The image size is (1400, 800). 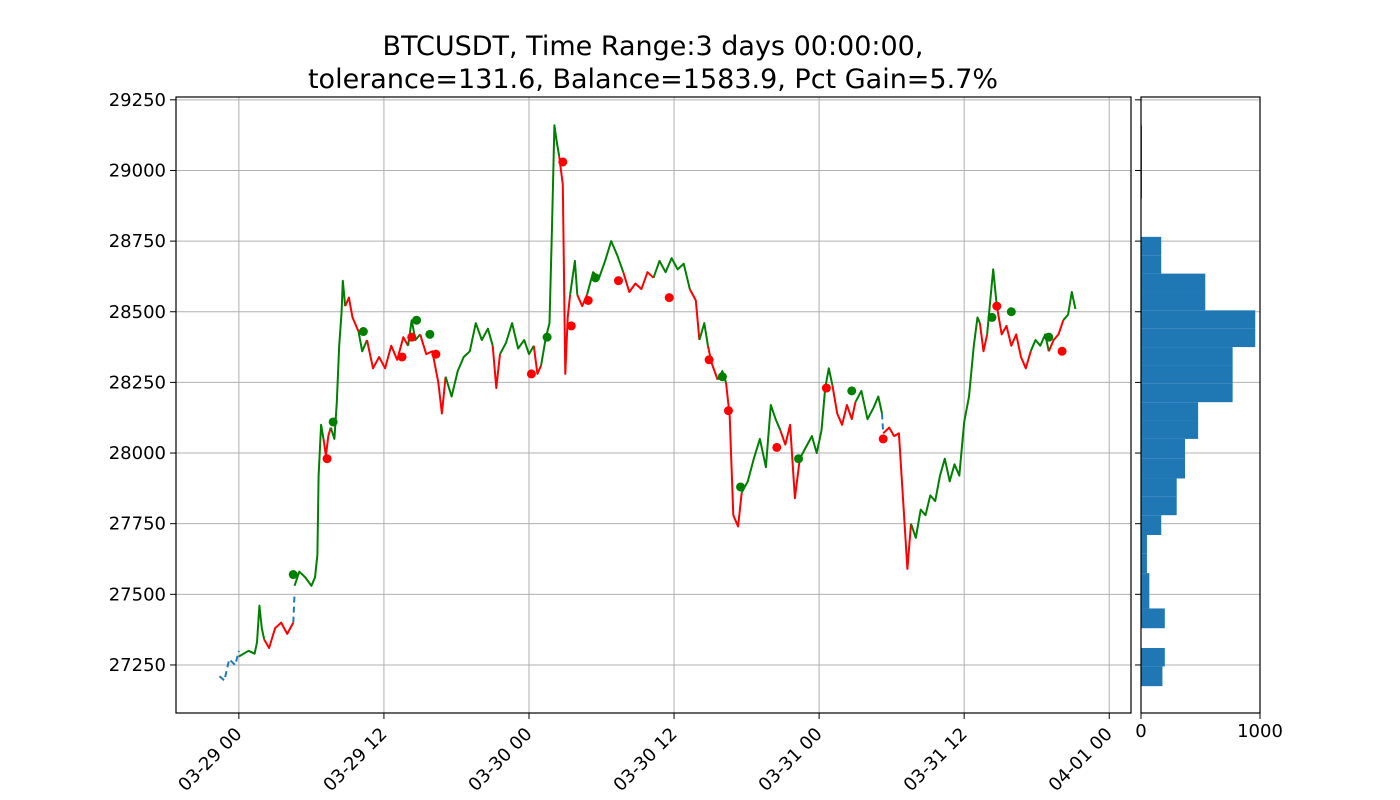 I want to click on y-tick-label: 27250, so click(x=137, y=665).